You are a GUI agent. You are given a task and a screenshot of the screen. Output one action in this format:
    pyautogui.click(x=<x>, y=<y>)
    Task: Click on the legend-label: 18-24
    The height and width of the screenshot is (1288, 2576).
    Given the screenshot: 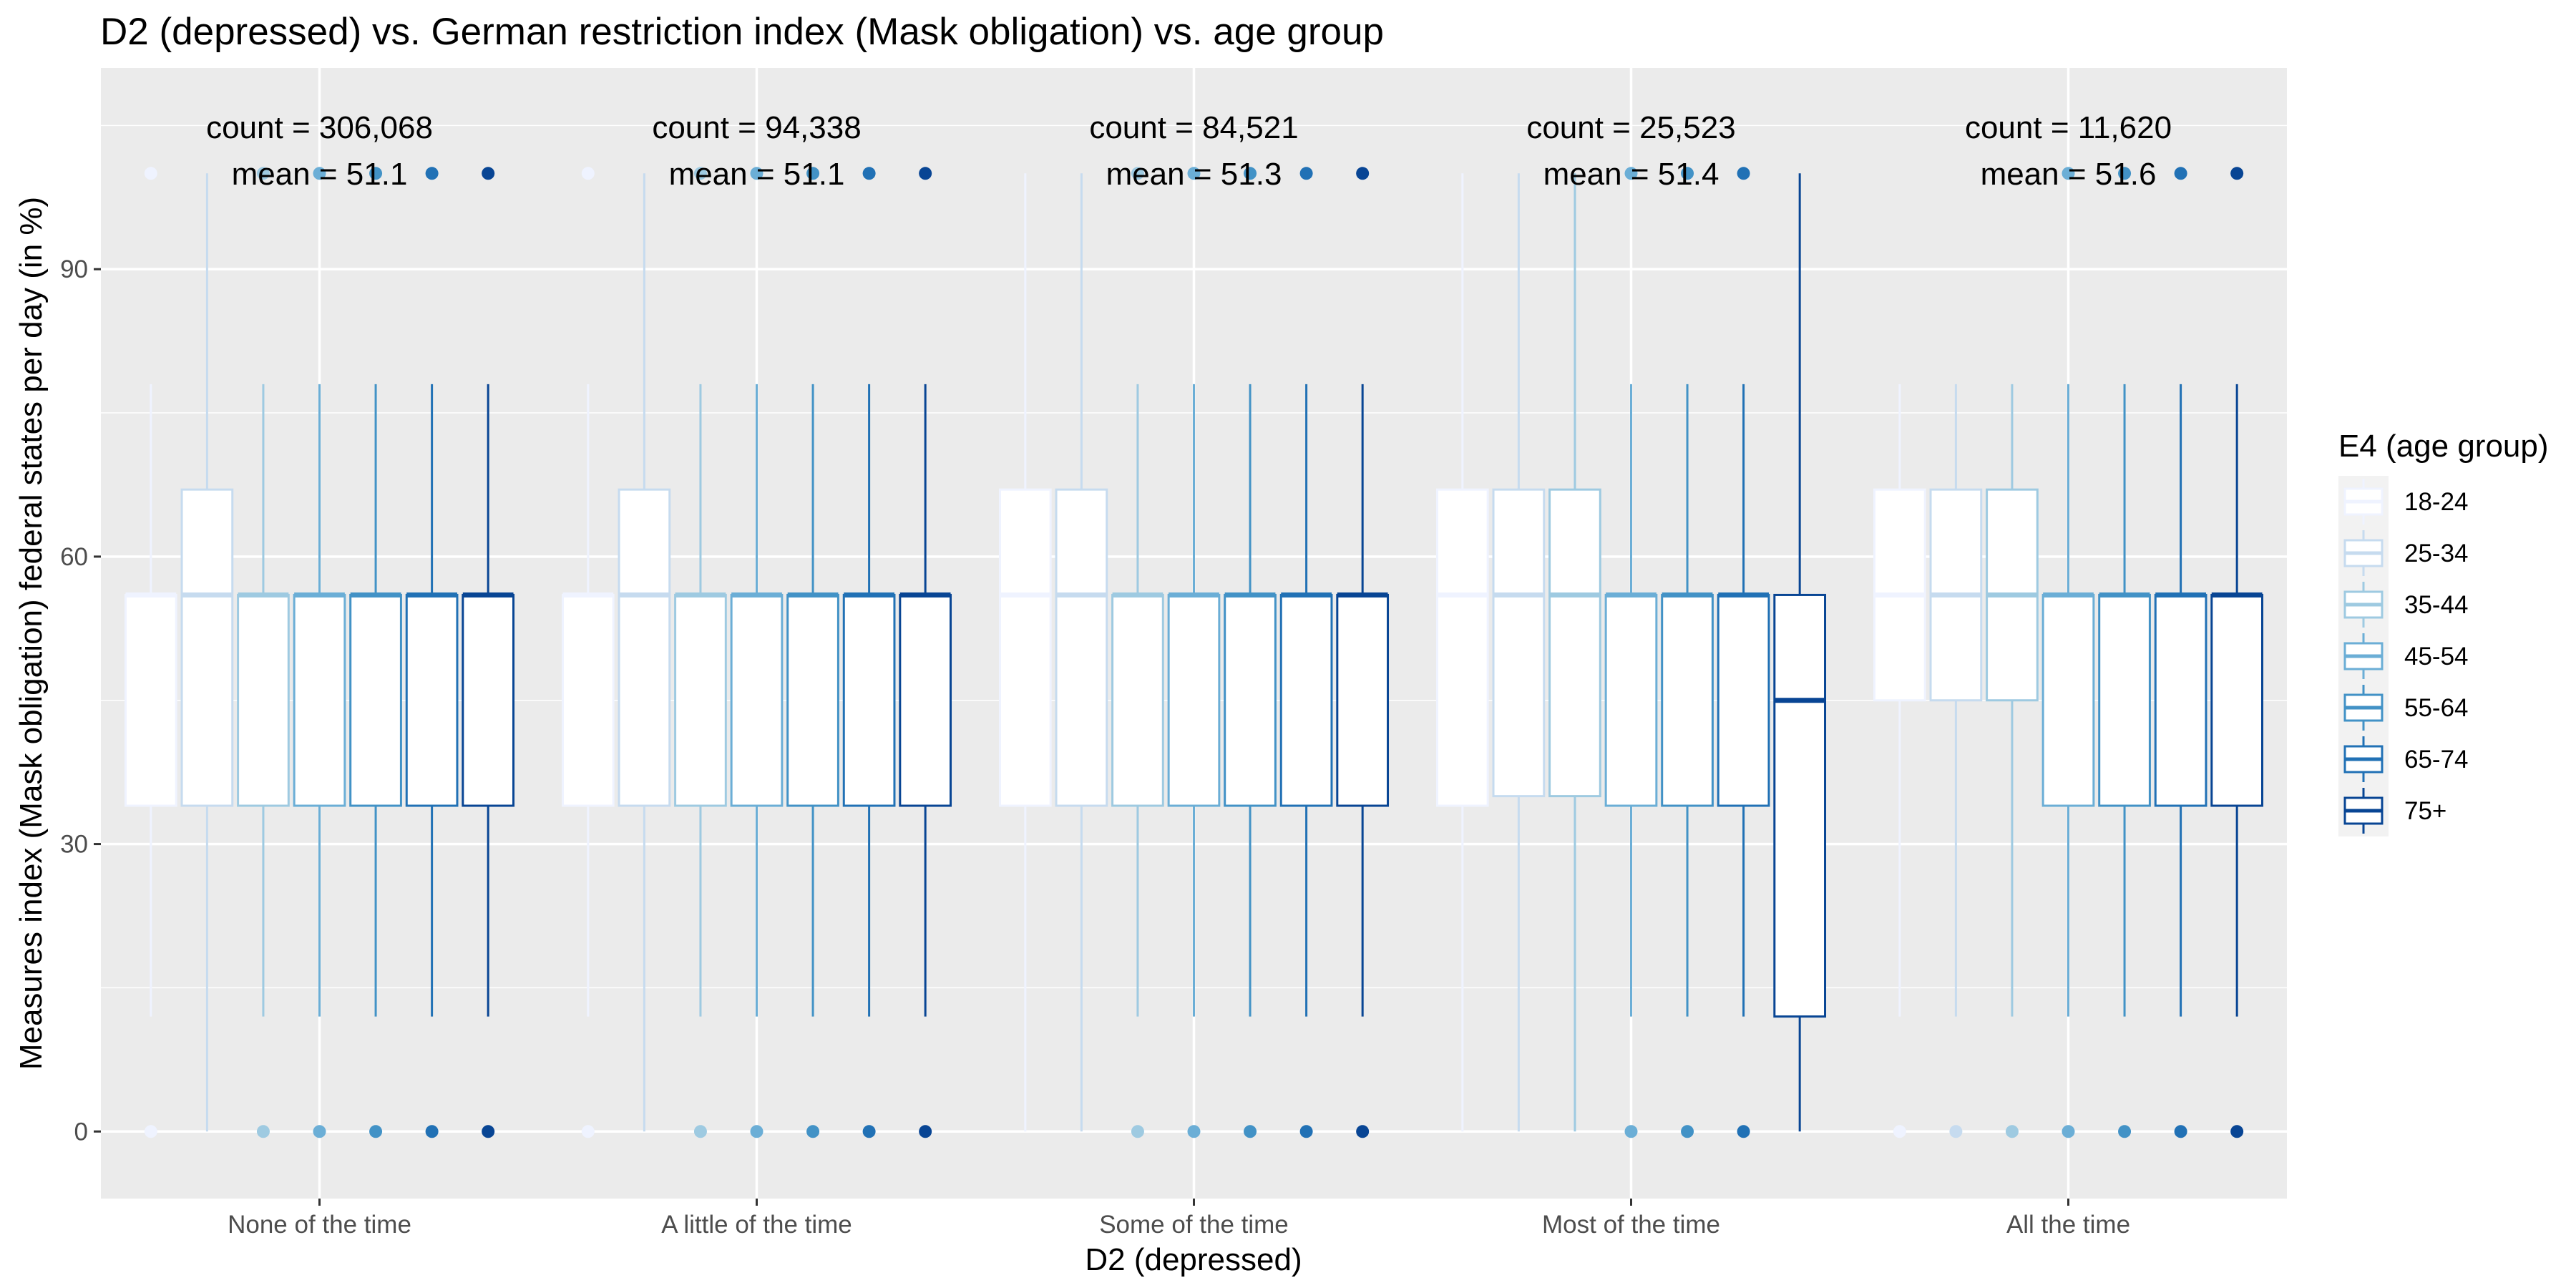 What is the action you would take?
    pyautogui.click(x=2436, y=502)
    